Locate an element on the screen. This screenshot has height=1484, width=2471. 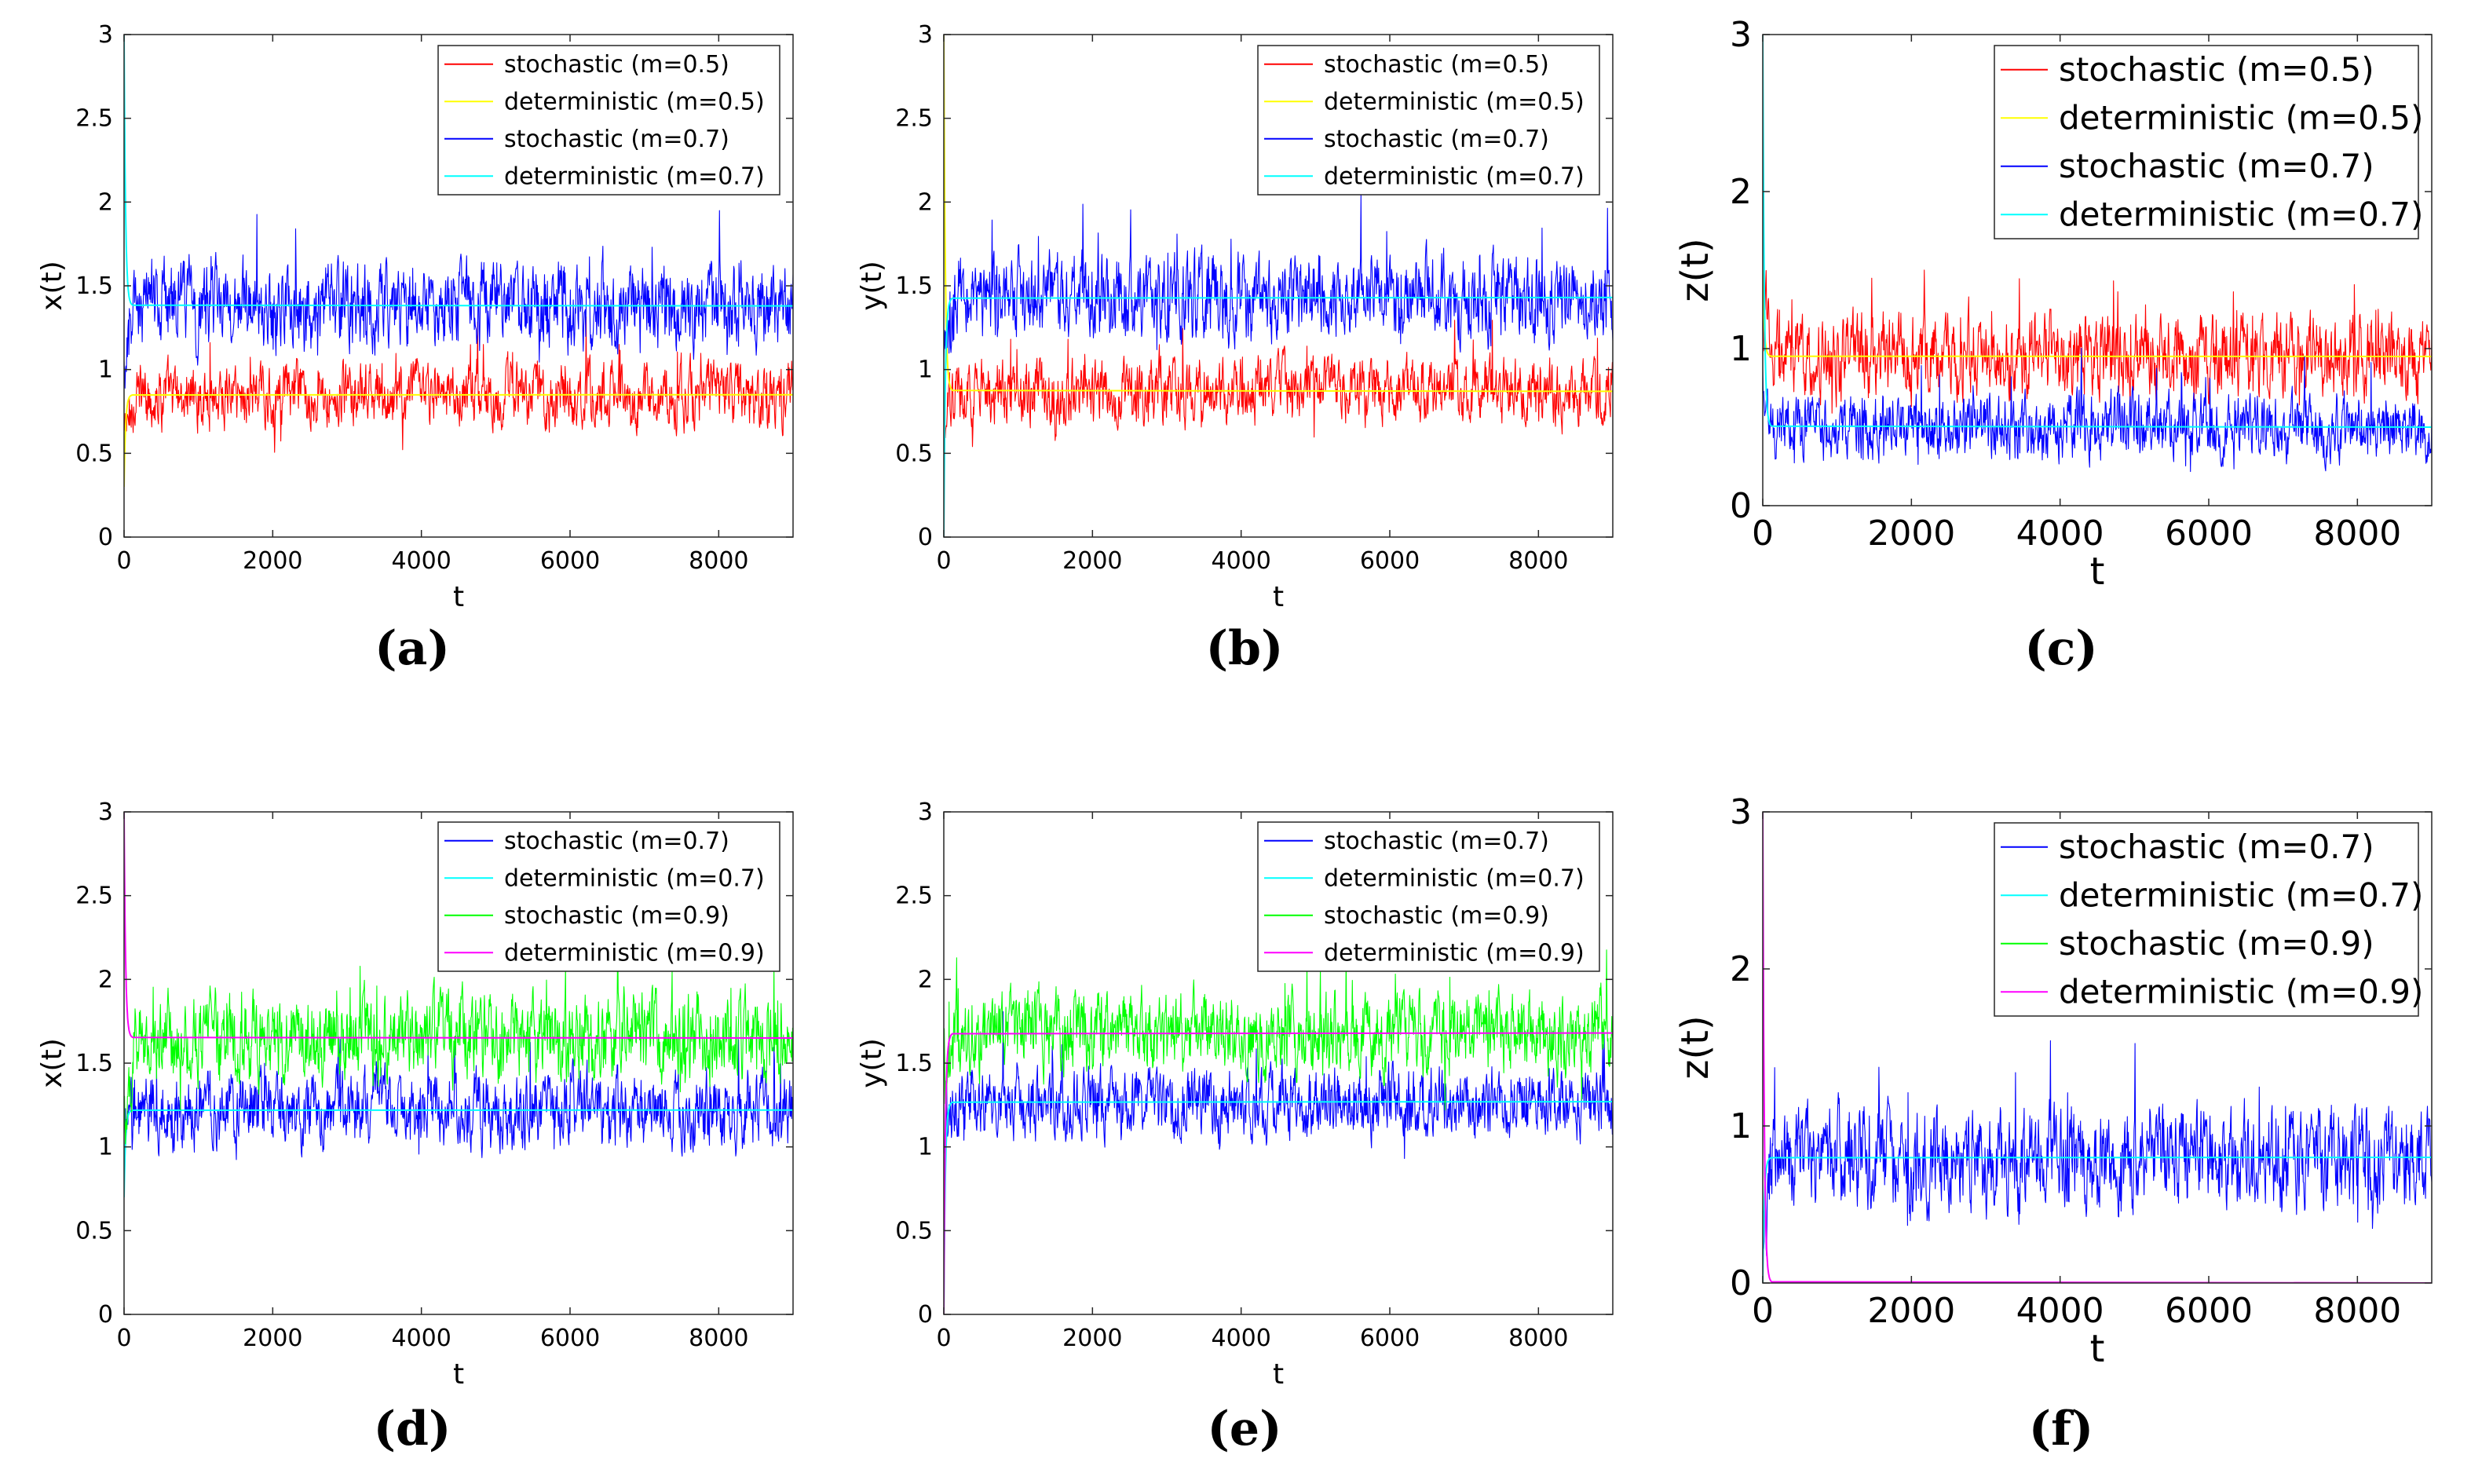
legend-box is located at coordinates (2206, 142).